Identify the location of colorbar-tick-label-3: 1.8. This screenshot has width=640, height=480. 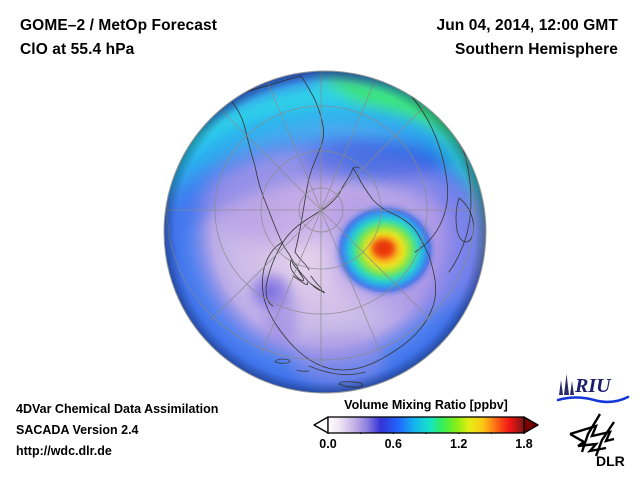
(524, 444).